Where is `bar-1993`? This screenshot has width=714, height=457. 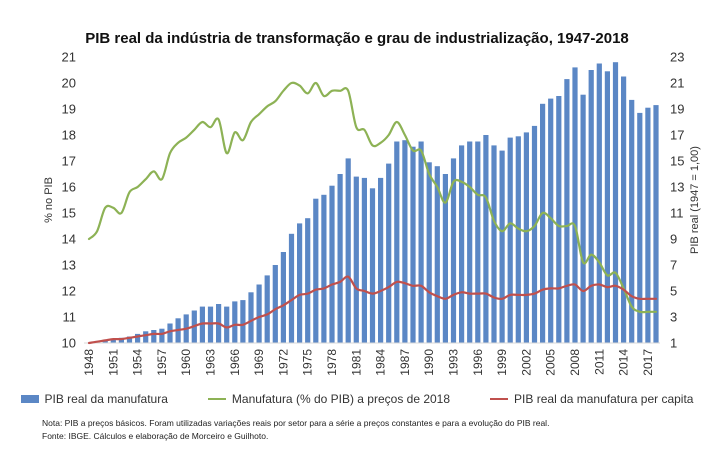 bar-1993 is located at coordinates (453, 250).